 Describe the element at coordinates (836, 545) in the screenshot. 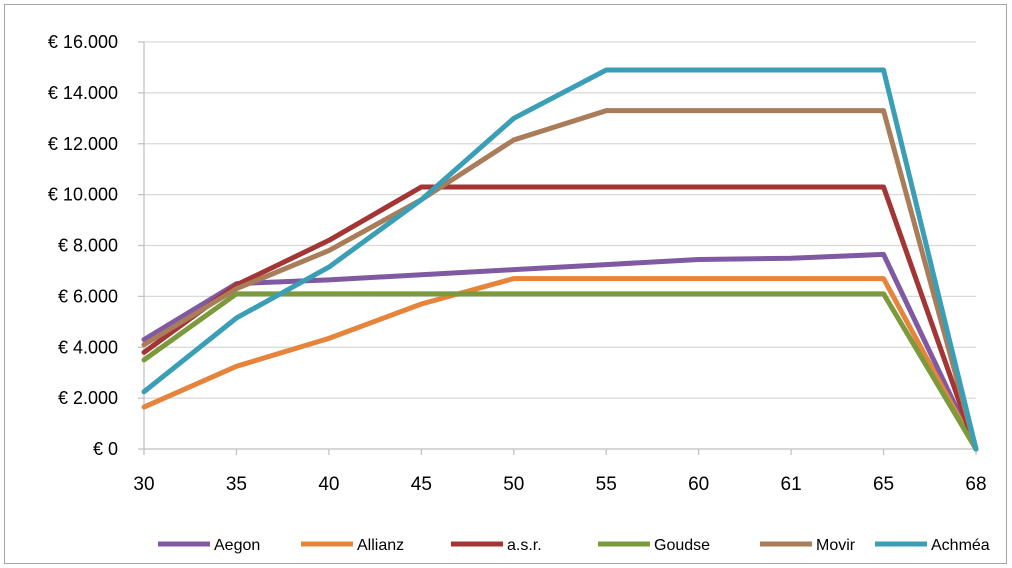

I see `legend-label: Movir` at that location.